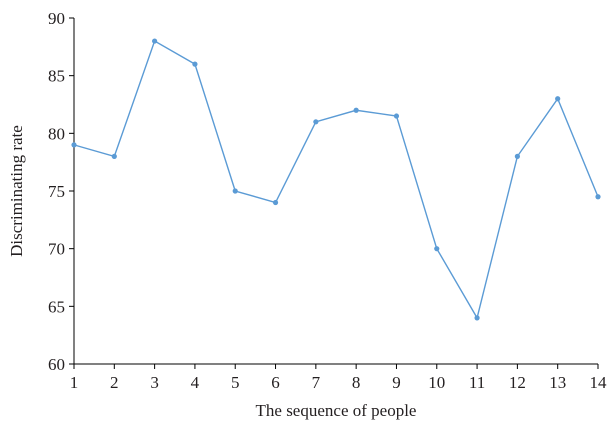 The image size is (611, 427). I want to click on y-tick-label: 80, so click(56, 133).